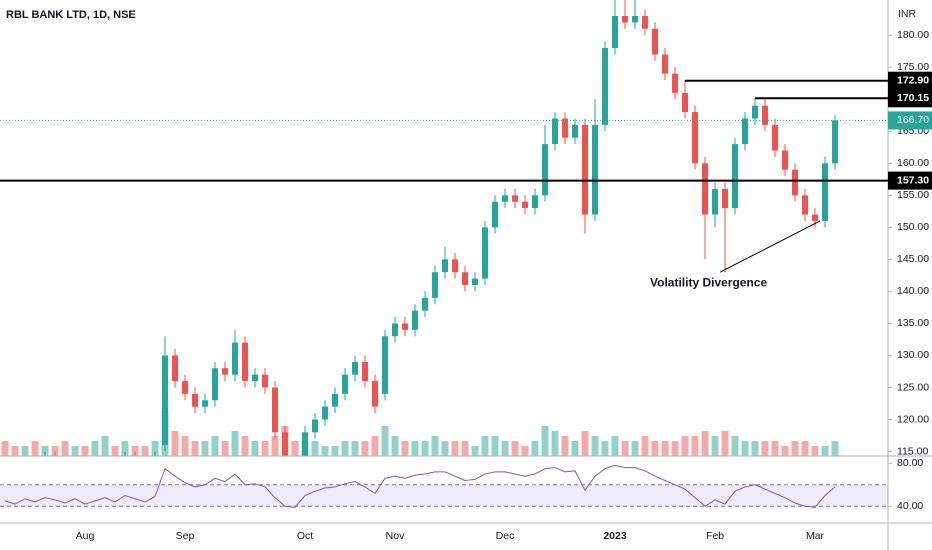 This screenshot has width=932, height=550. I want to click on y-tick-label: 140.00, so click(913, 291).